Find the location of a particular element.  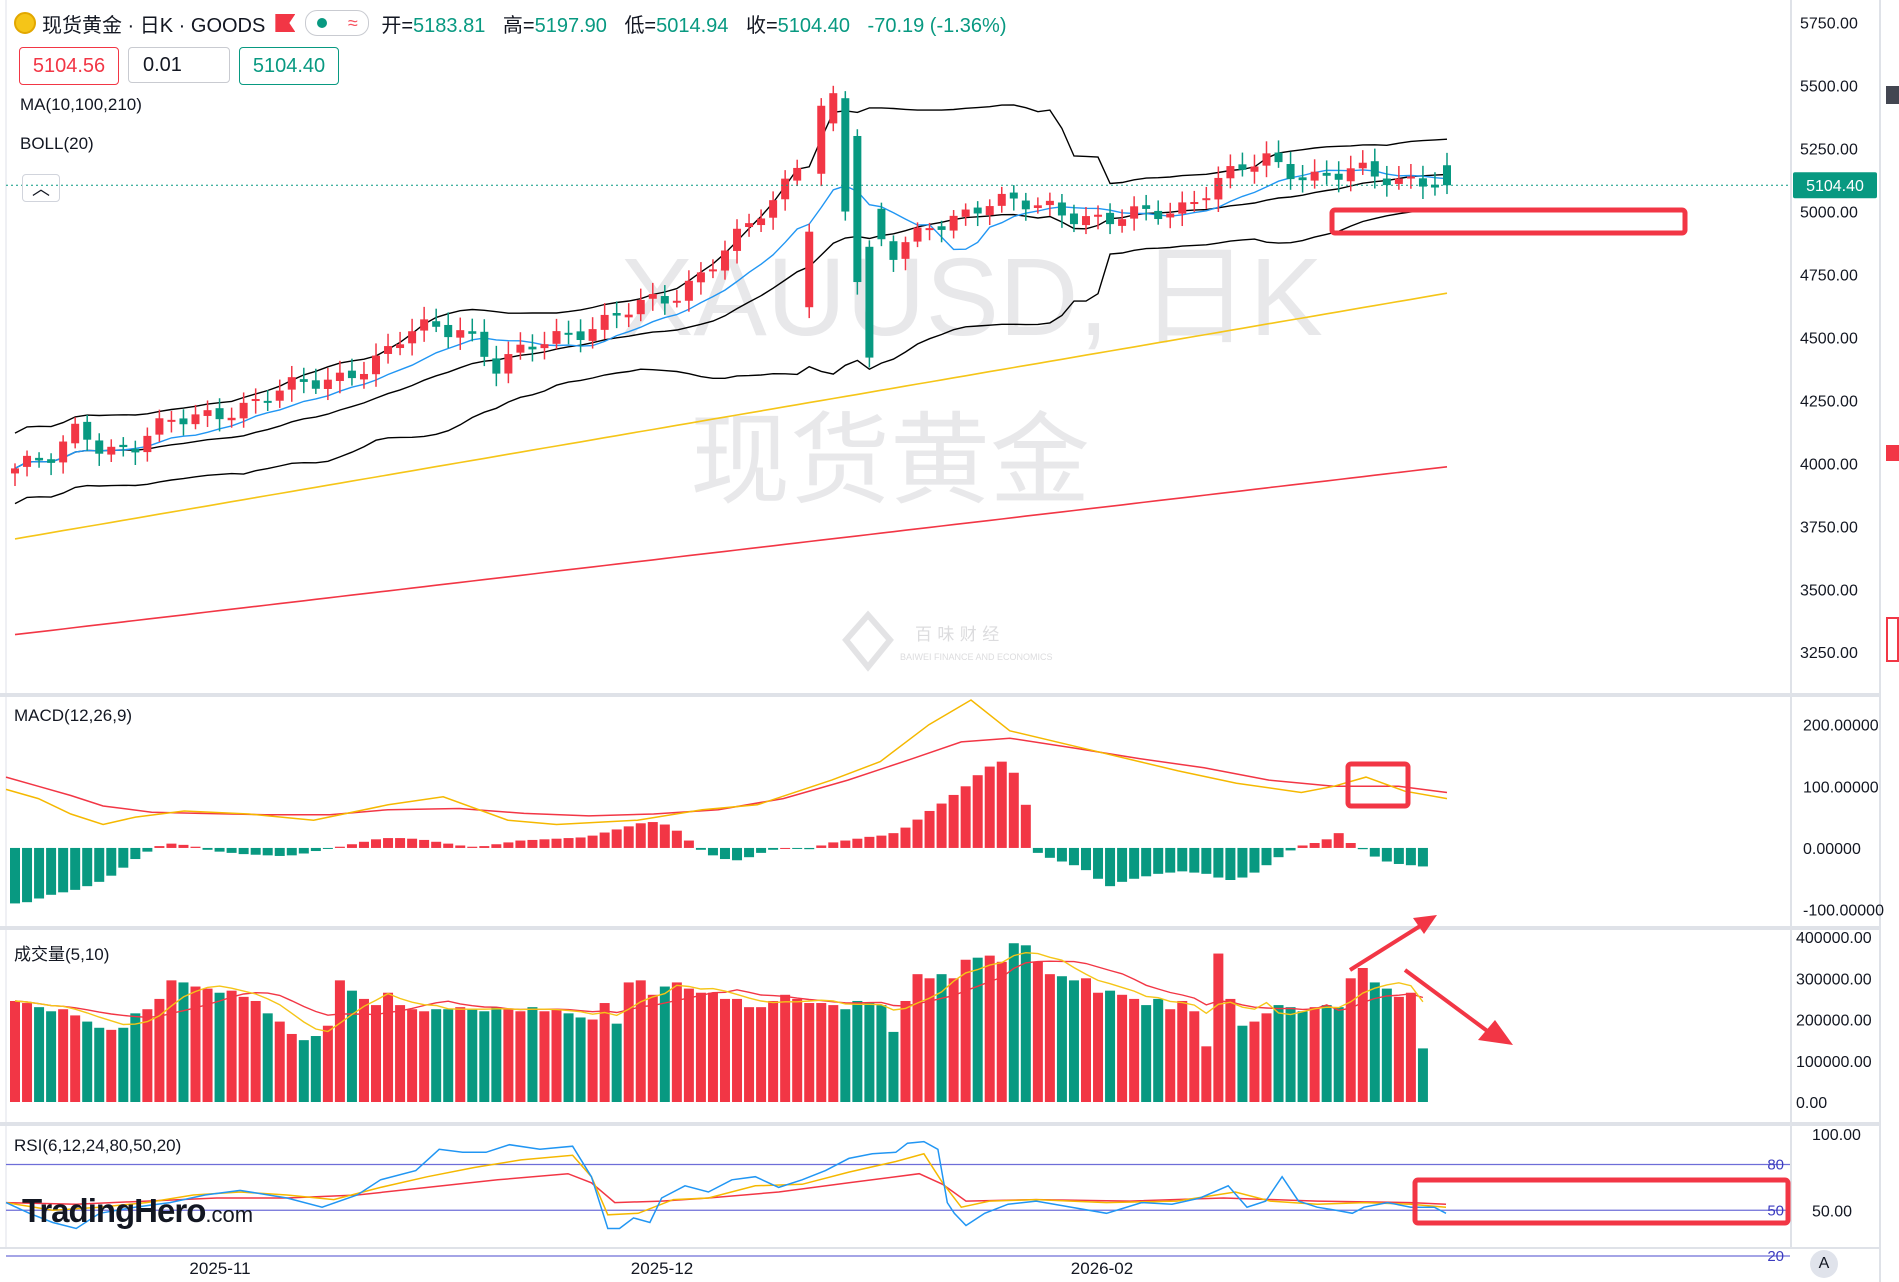

volume-axis-tick: 100000.00 is located at coordinates (1834, 1062).